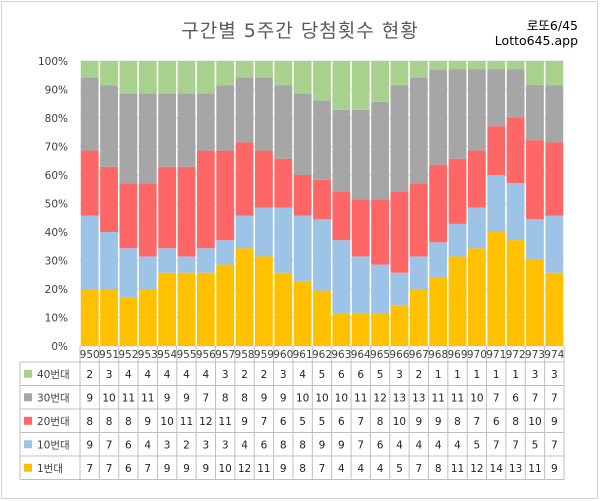  I want to click on table-cell-value: 2, so click(244, 375).